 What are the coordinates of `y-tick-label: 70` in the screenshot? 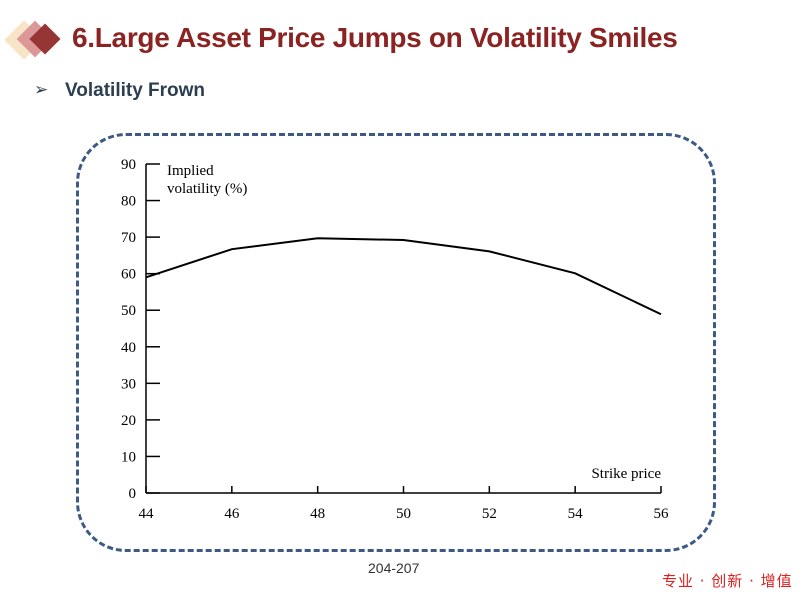 It's located at (128, 238).